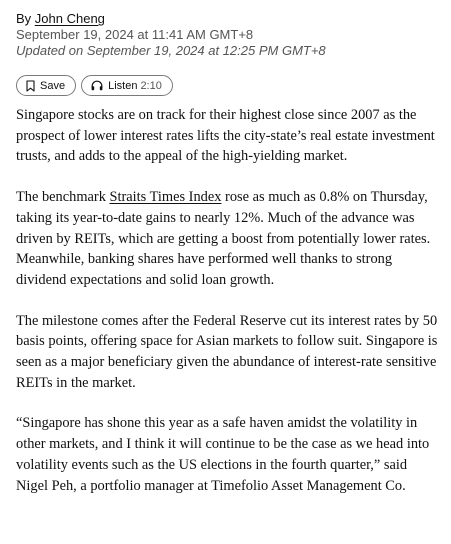 The image size is (451, 544). Describe the element at coordinates (230, 85) in the screenshot. I see `article-actions: Save Listen 2:10` at that location.